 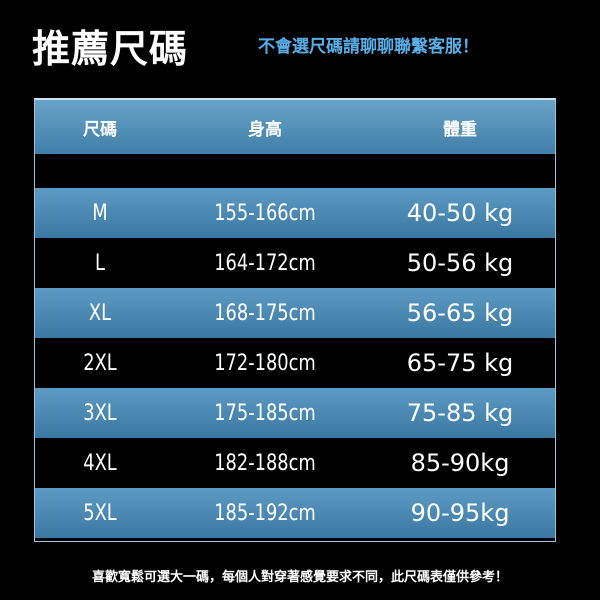 I want to click on cell-weight: 56-65 kg, so click(x=460, y=313).